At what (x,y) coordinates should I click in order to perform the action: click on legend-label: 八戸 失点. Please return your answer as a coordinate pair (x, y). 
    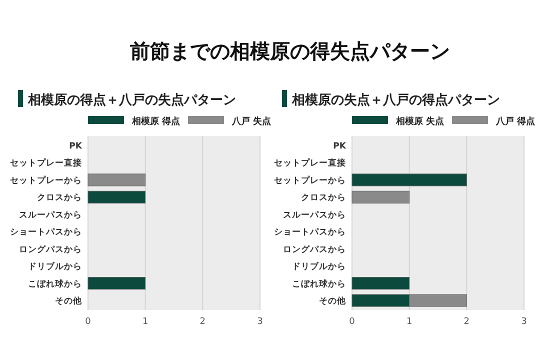
    Looking at the image, I should click on (251, 121).